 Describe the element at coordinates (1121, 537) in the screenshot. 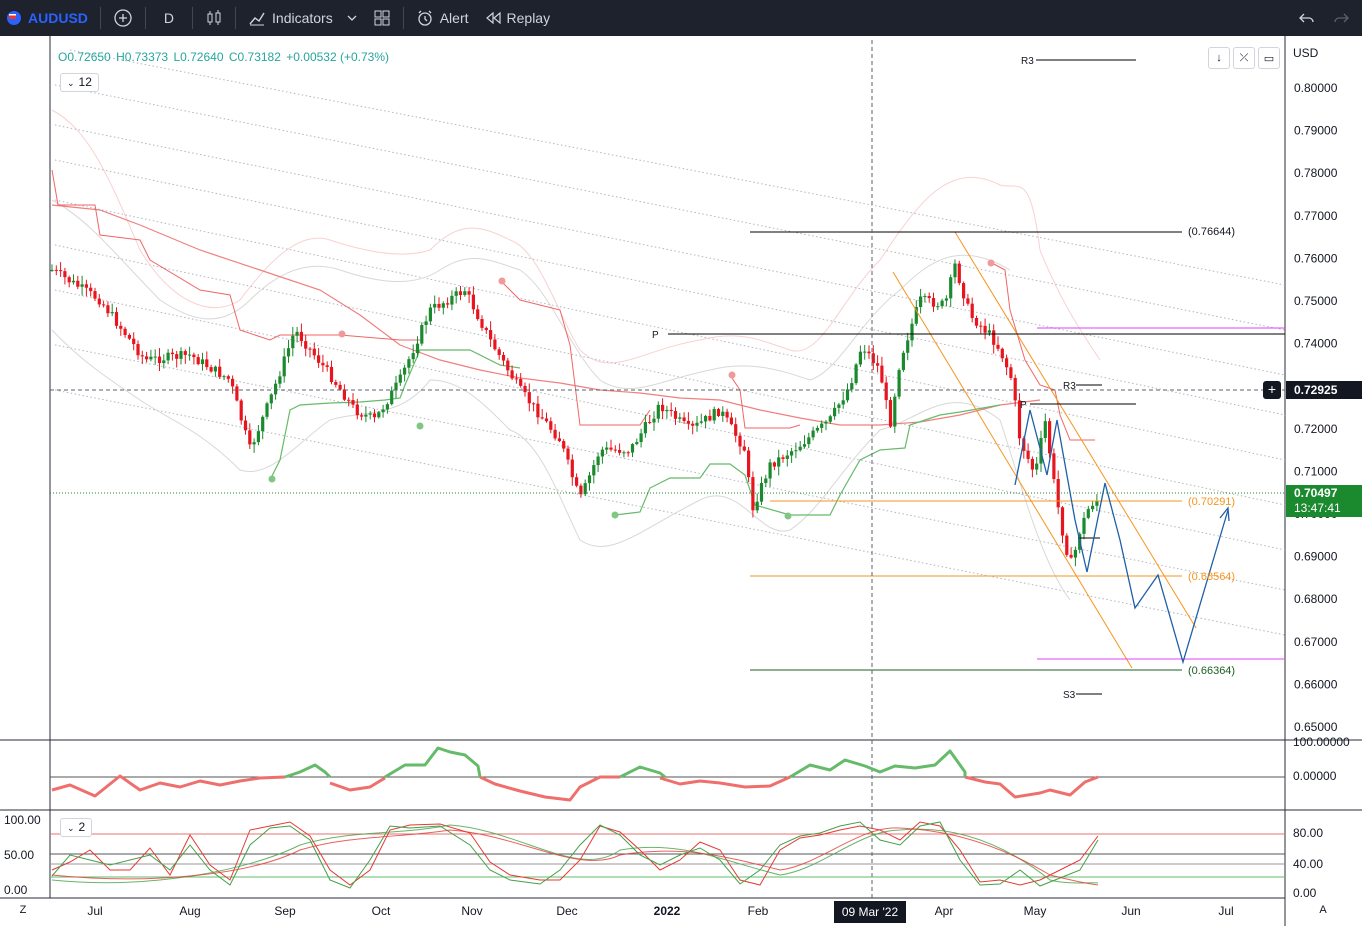

I see `projection-path` at that location.